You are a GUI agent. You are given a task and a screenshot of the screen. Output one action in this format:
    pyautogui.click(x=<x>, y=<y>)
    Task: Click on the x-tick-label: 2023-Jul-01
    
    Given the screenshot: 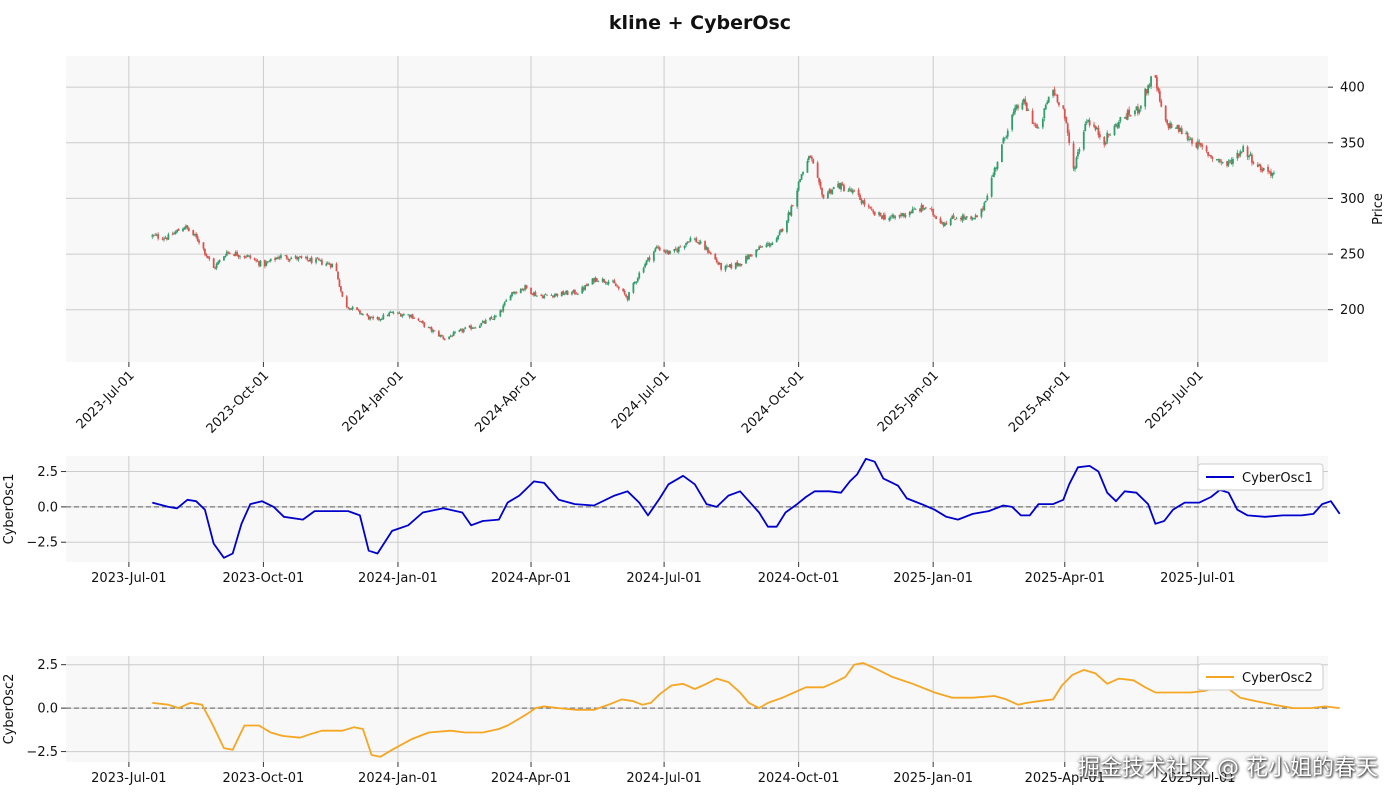 What is the action you would take?
    pyautogui.click(x=106, y=400)
    